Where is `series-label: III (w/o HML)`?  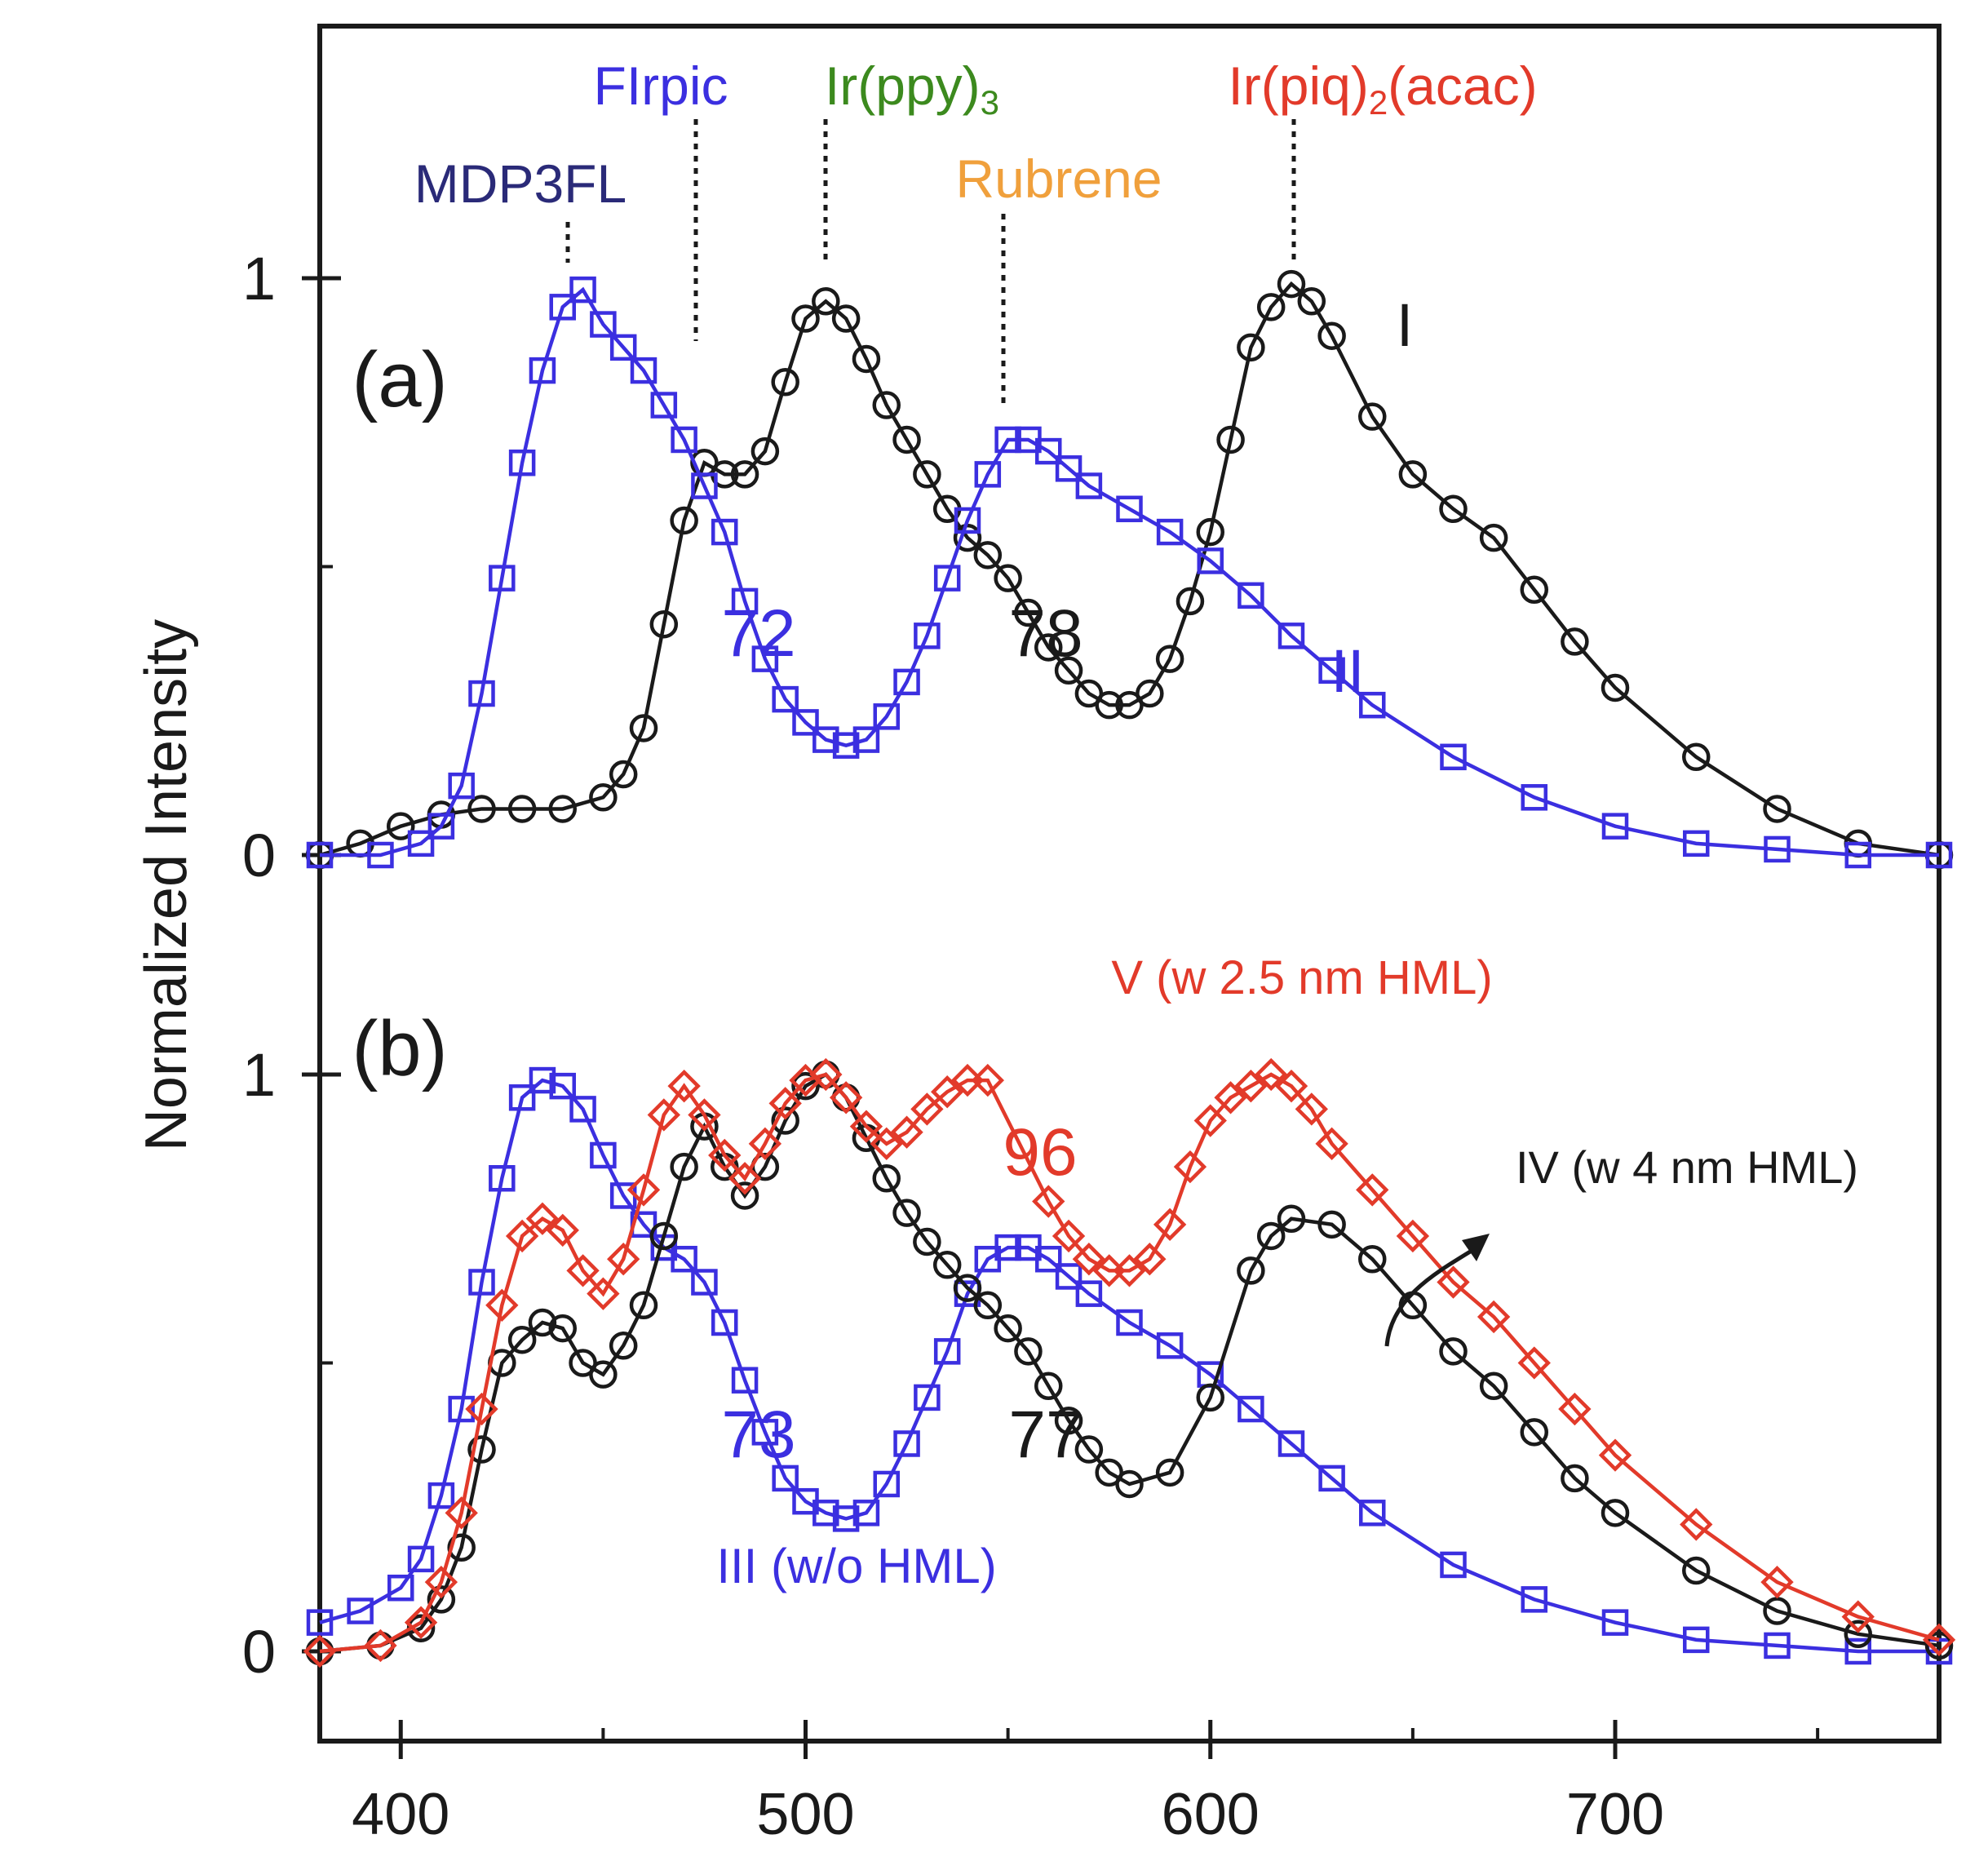 series-label: III (w/o HML) is located at coordinates (856, 1566).